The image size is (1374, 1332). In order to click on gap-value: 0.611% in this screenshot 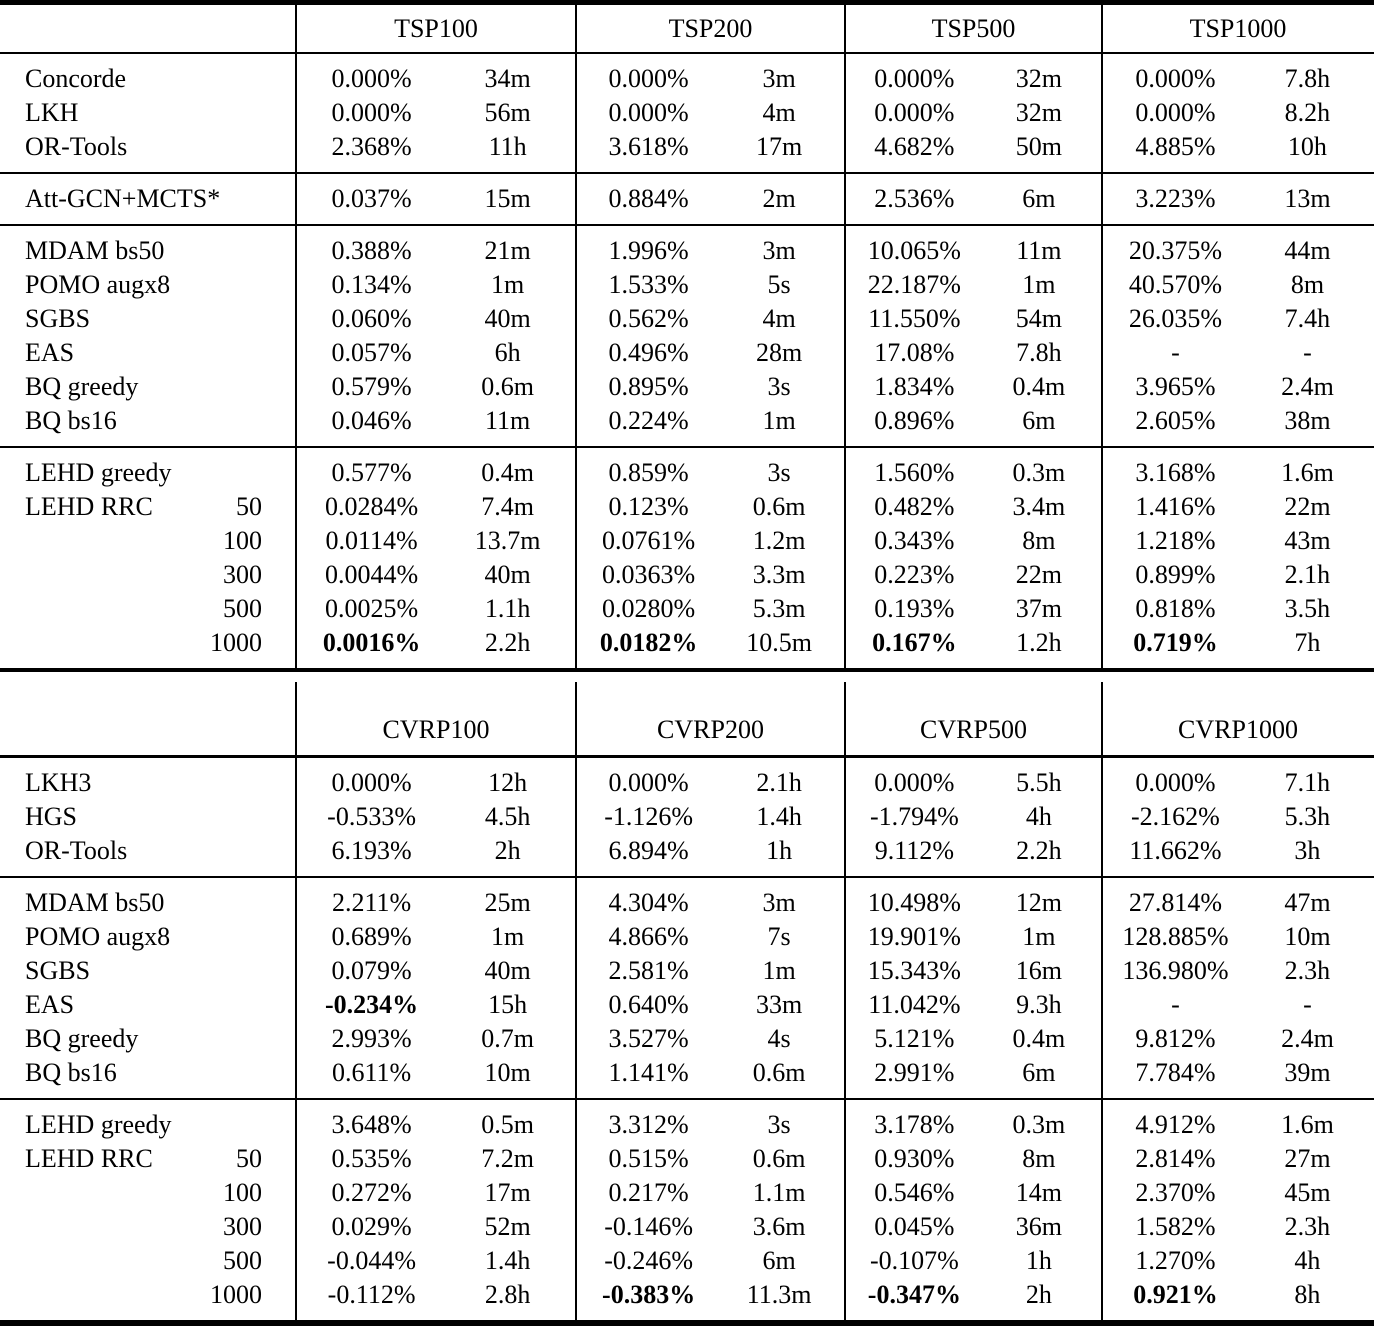, I will do `click(371, 1072)`.